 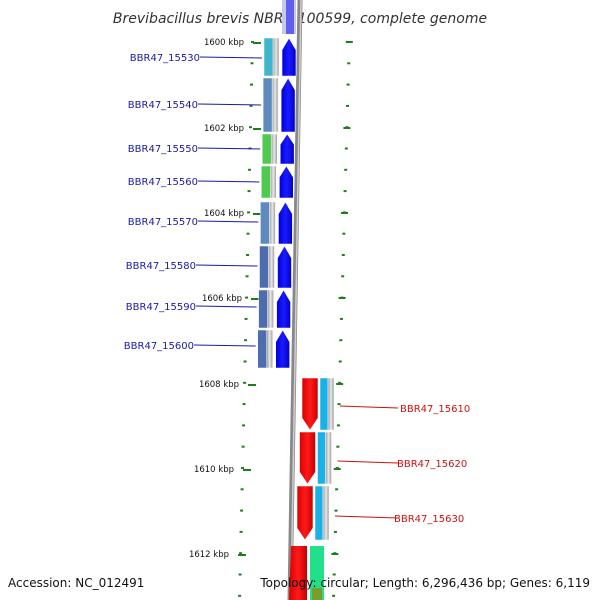 What do you see at coordinates (163, 149) in the screenshot?
I see `gene-label-forward: BBR47_15550` at bounding box center [163, 149].